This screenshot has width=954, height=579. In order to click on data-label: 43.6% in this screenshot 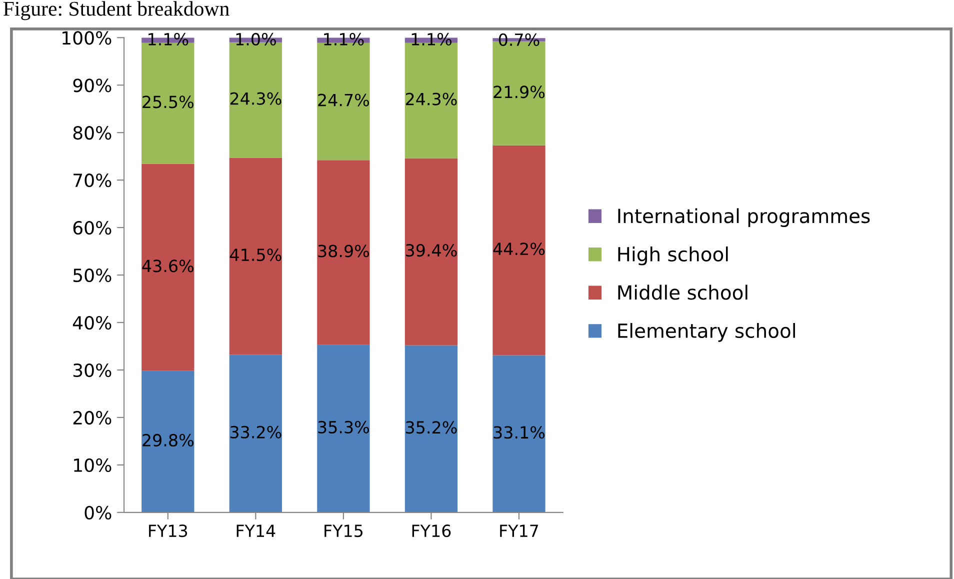, I will do `click(168, 266)`.